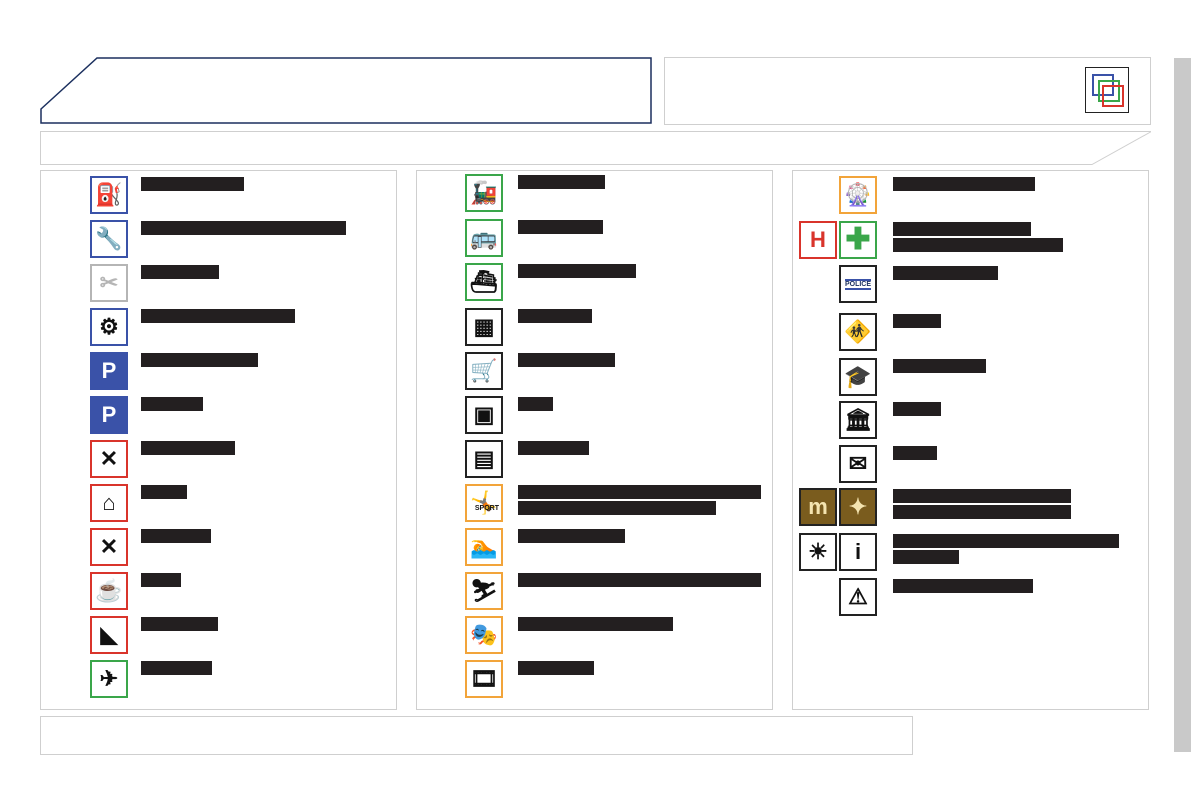  I want to click on danger-zone-icon: ⚠, so click(858, 597).